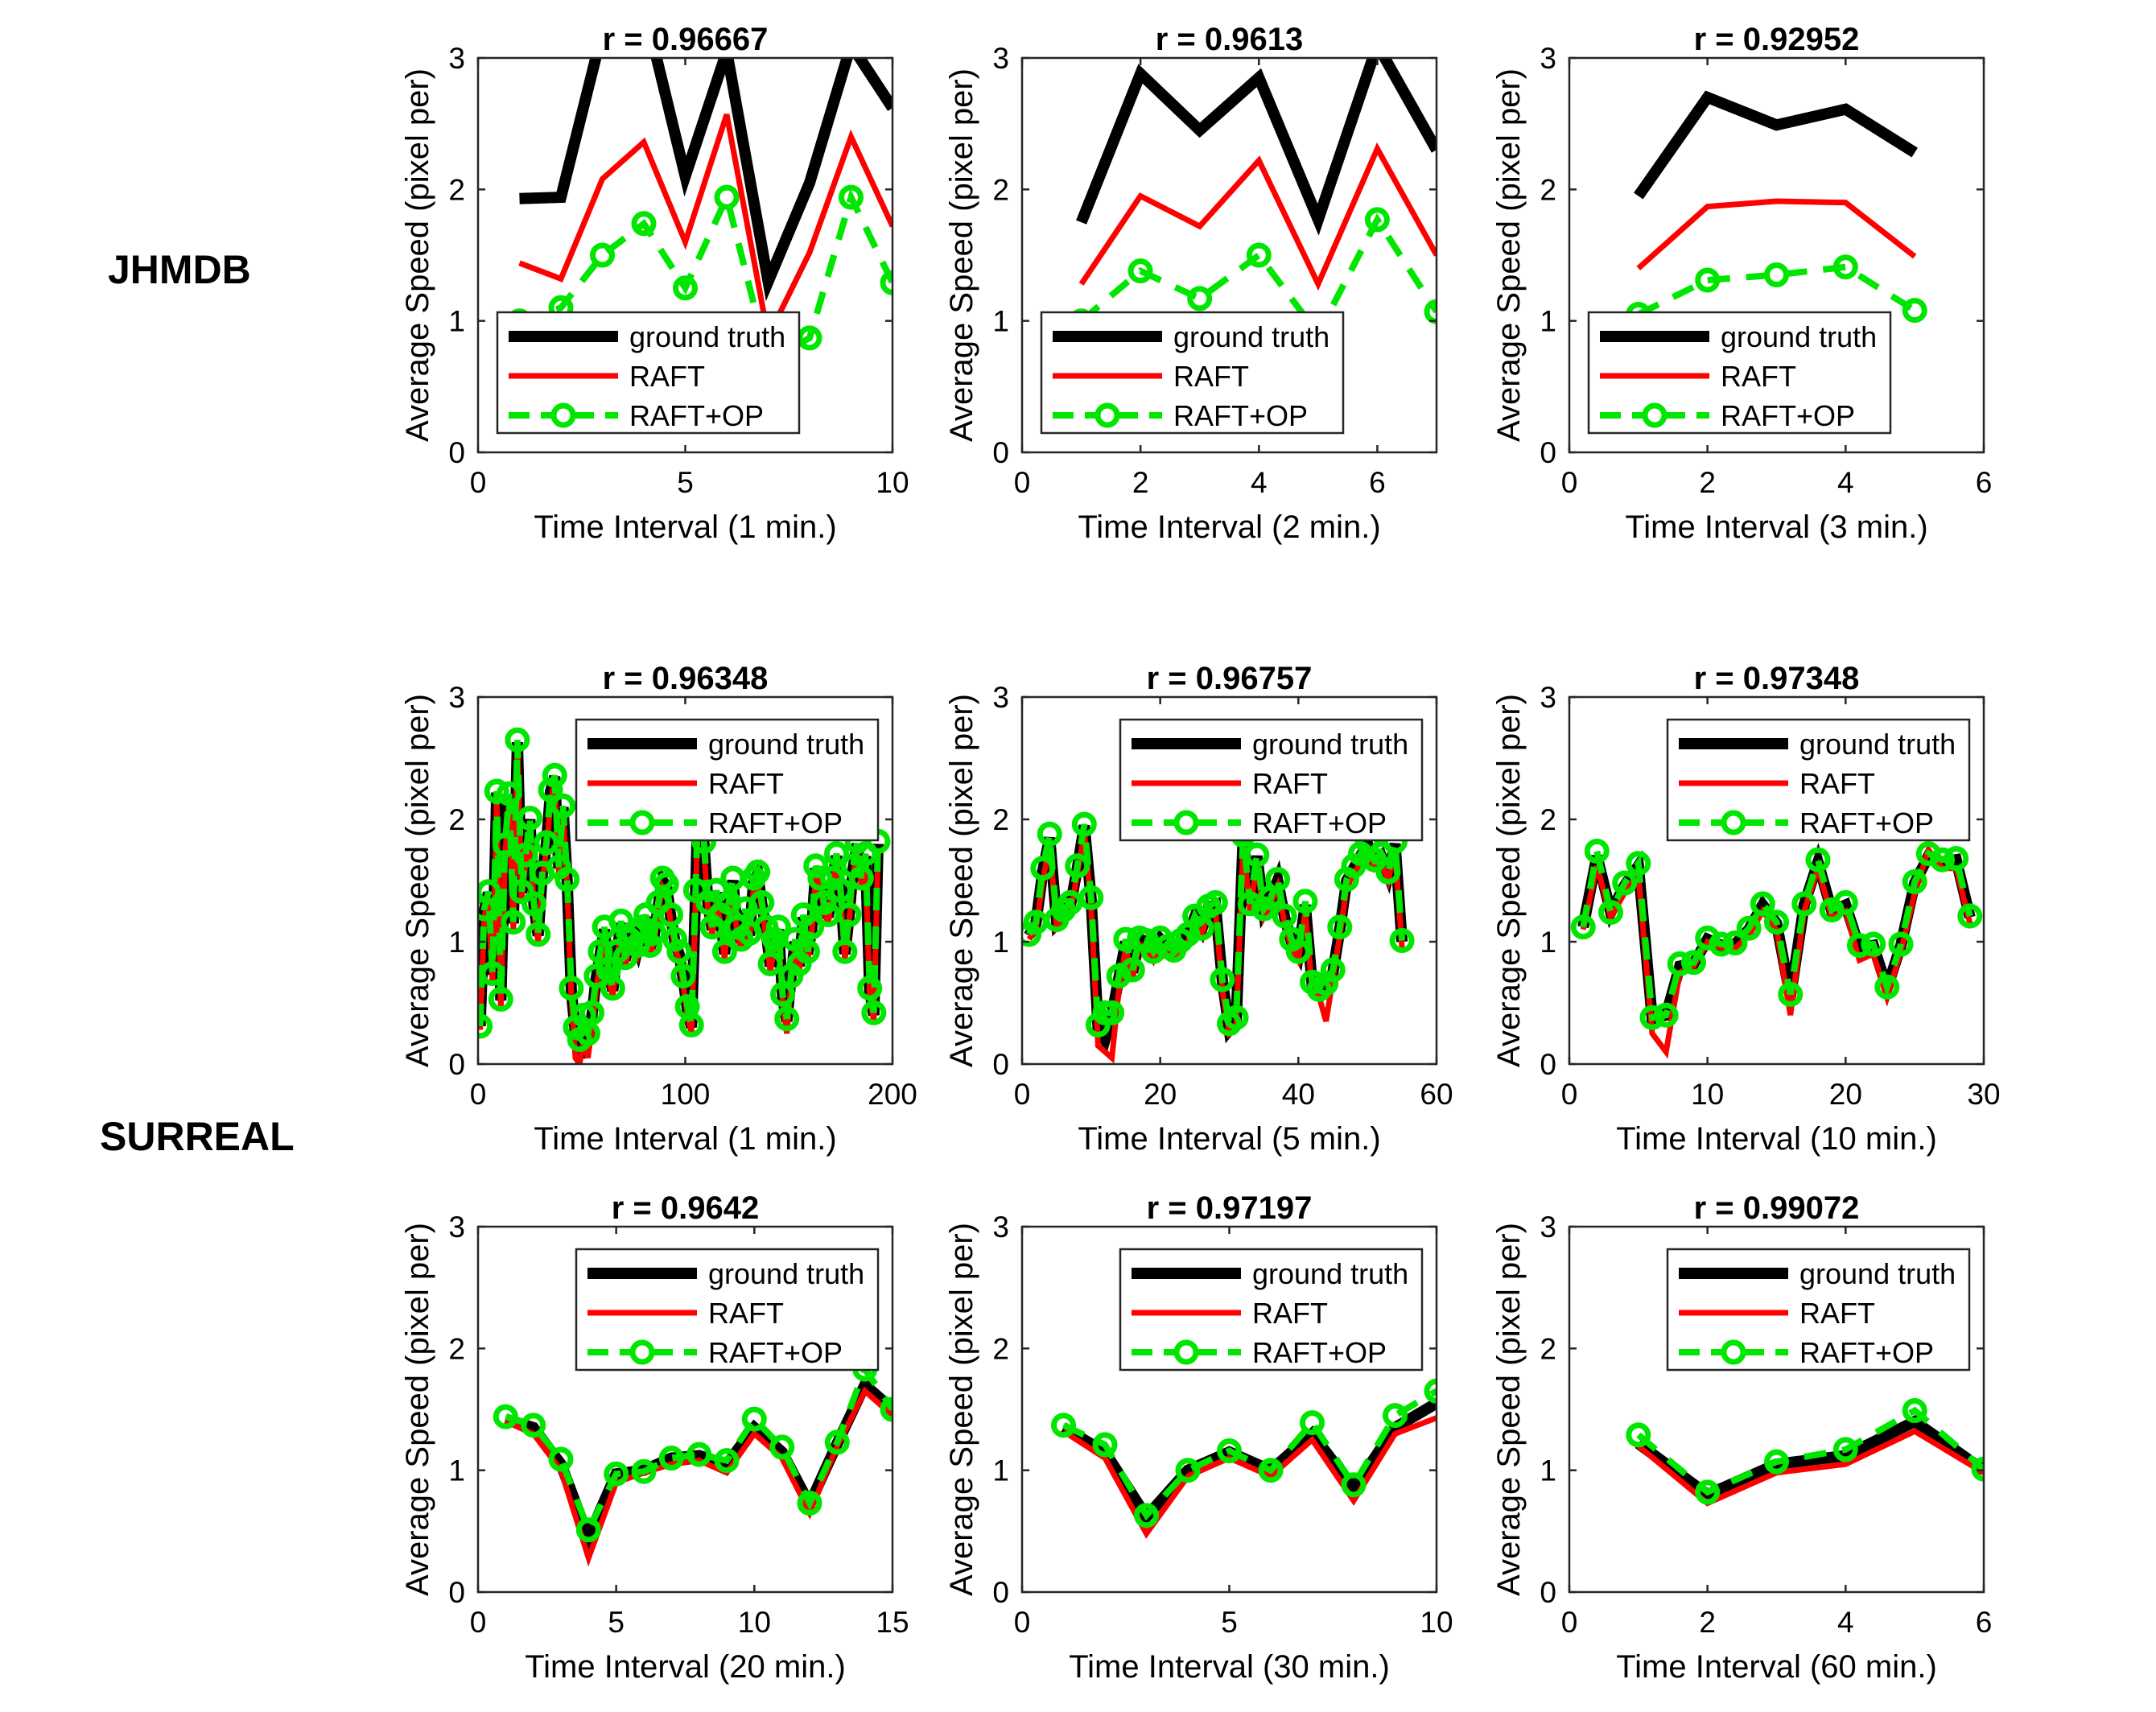  Describe the element at coordinates (1777, 39) in the screenshot. I see `chart-title: r = 0.92952` at that location.